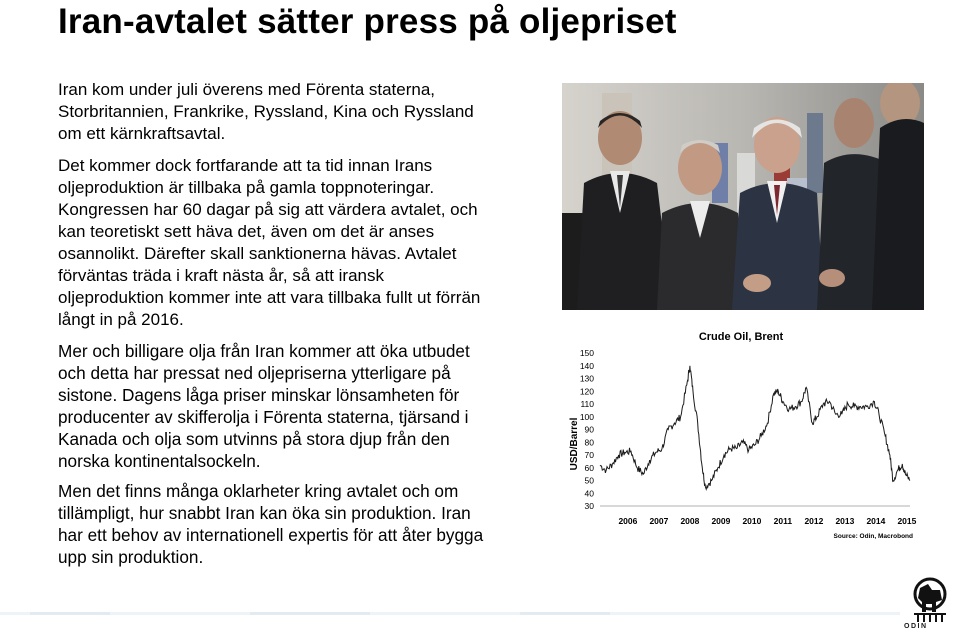 The width and height of the screenshot is (960, 635). I want to click on y-tick-label: 110, so click(587, 404).